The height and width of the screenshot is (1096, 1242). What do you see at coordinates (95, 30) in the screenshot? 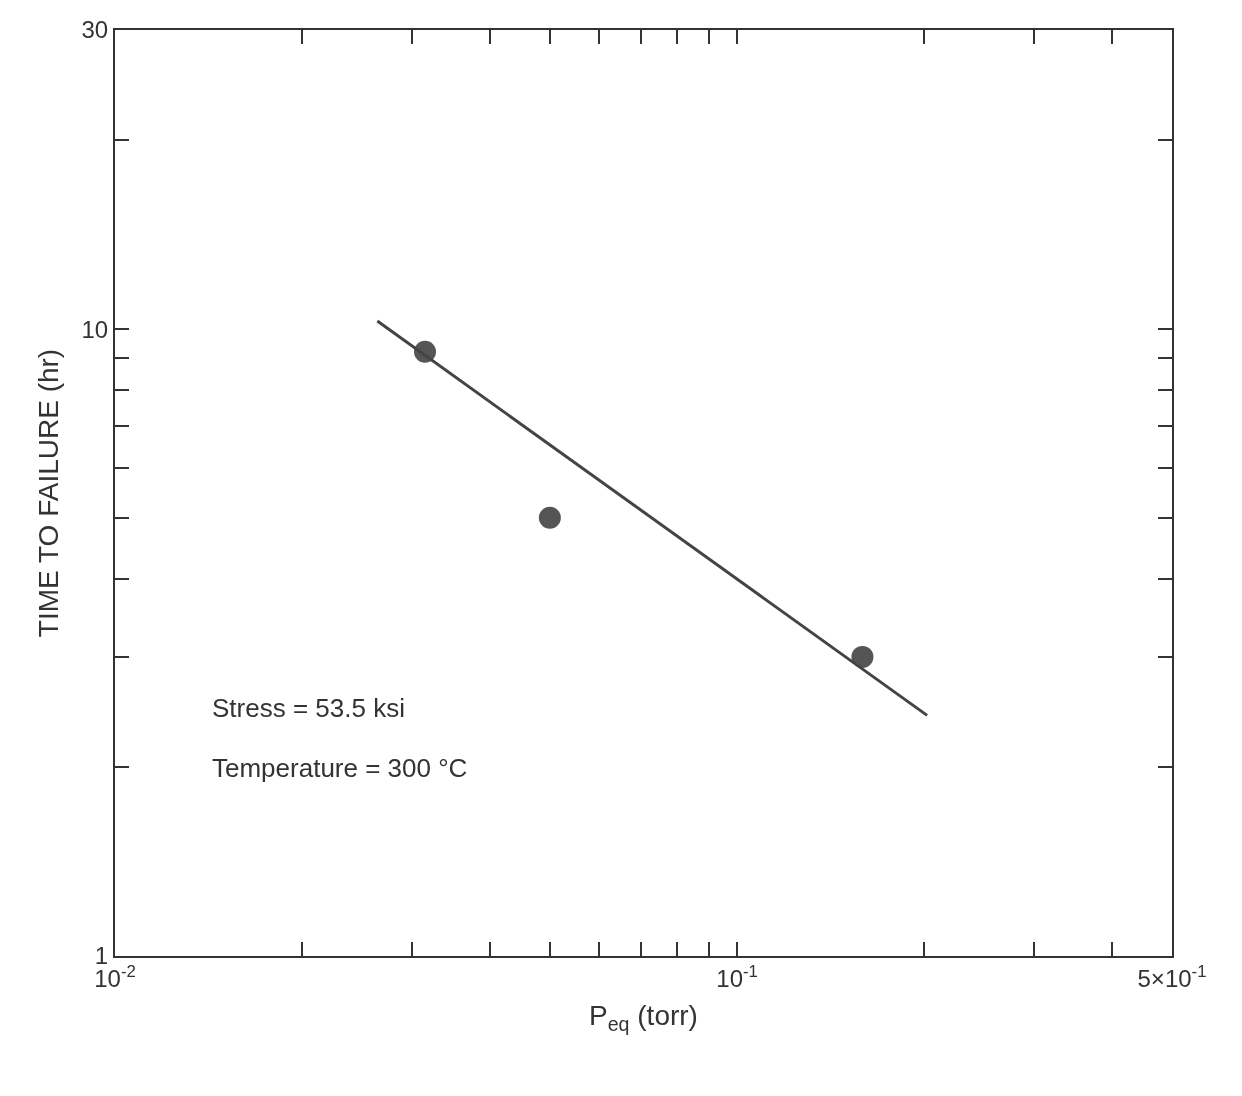
I see `y-tick-label: 30` at bounding box center [95, 30].